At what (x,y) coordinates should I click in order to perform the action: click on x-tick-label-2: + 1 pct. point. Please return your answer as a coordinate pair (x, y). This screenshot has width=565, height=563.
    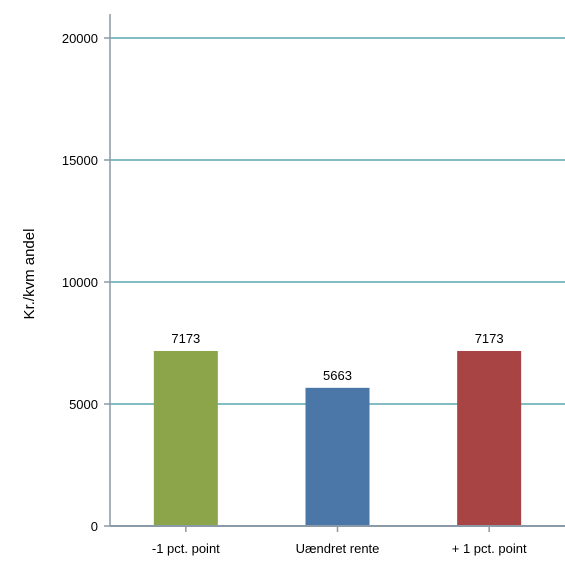
    Looking at the image, I should click on (489, 548).